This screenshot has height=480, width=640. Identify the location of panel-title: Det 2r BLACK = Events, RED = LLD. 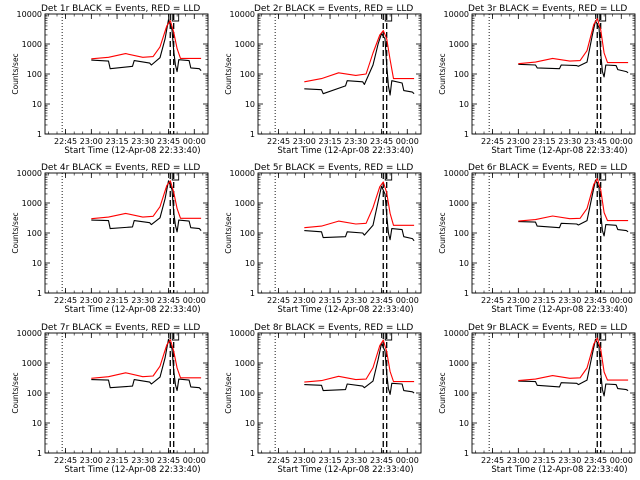
(333, 9).